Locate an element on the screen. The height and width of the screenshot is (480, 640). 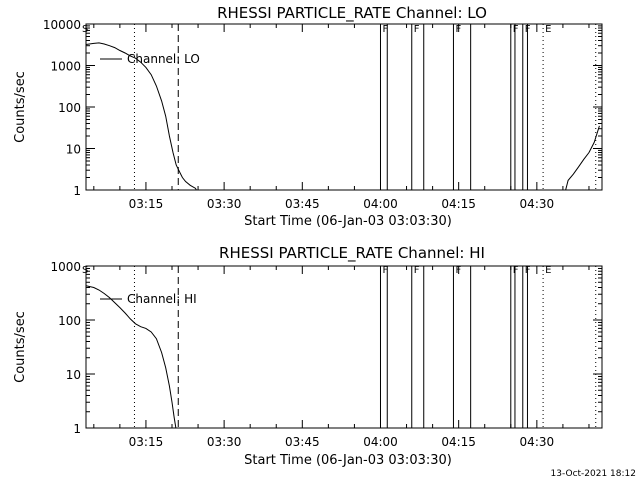
timestamp-label: 13-Oct-2021 18:12 is located at coordinates (593, 474).